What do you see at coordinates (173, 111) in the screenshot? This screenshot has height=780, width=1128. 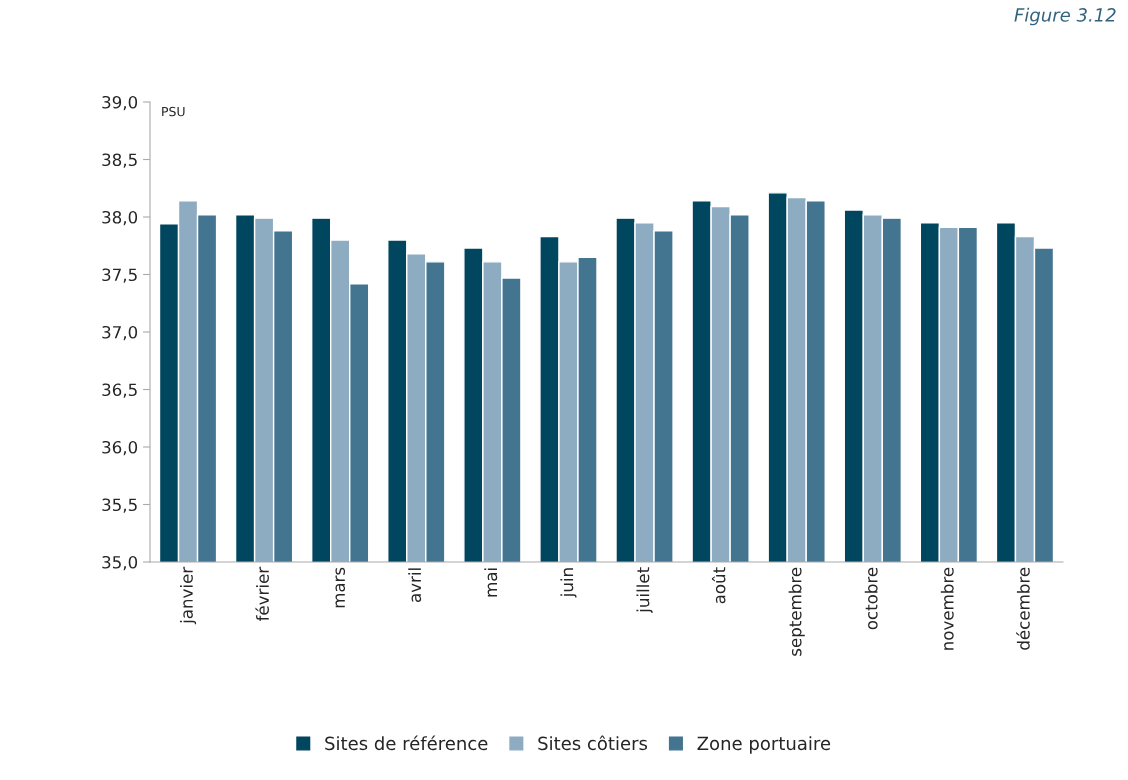 I see `y-axis-title: PSU` at bounding box center [173, 111].